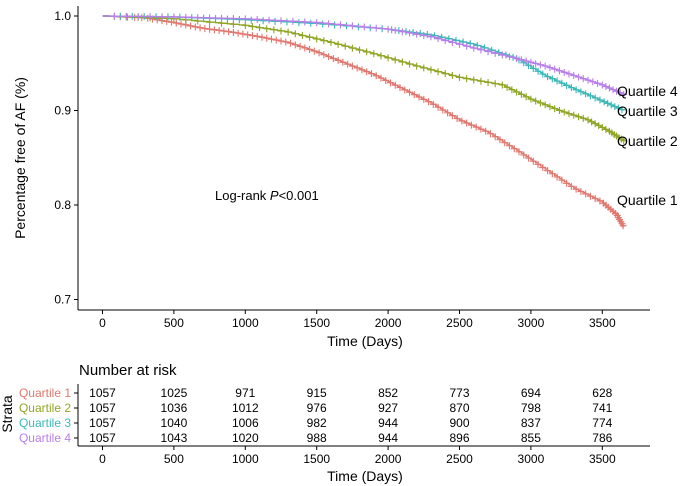 The width and height of the screenshot is (700, 486). Describe the element at coordinates (317, 423) in the screenshot. I see `risk-cell: 982` at that location.